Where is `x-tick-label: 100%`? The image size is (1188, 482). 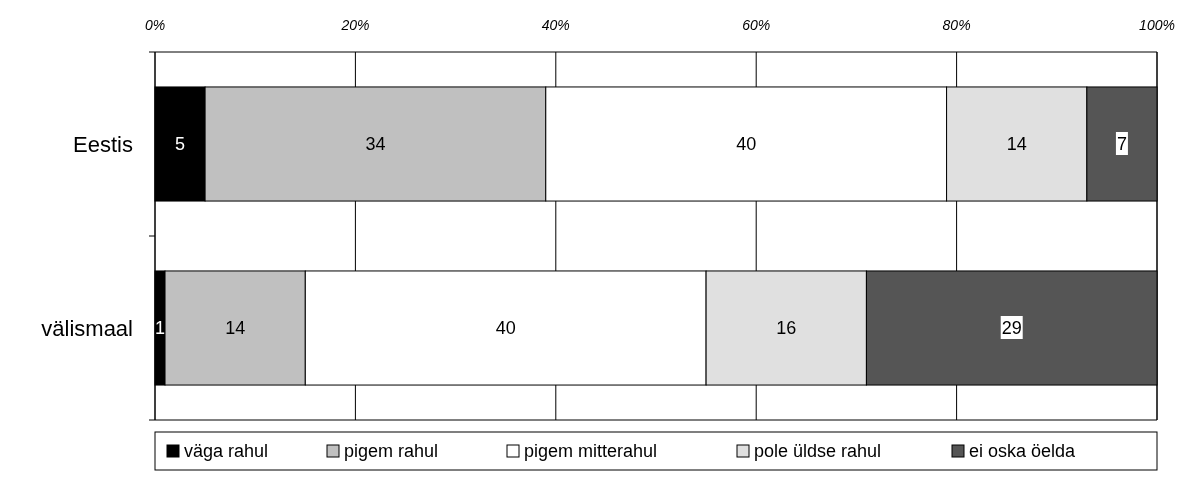 x-tick-label: 100% is located at coordinates (1157, 25).